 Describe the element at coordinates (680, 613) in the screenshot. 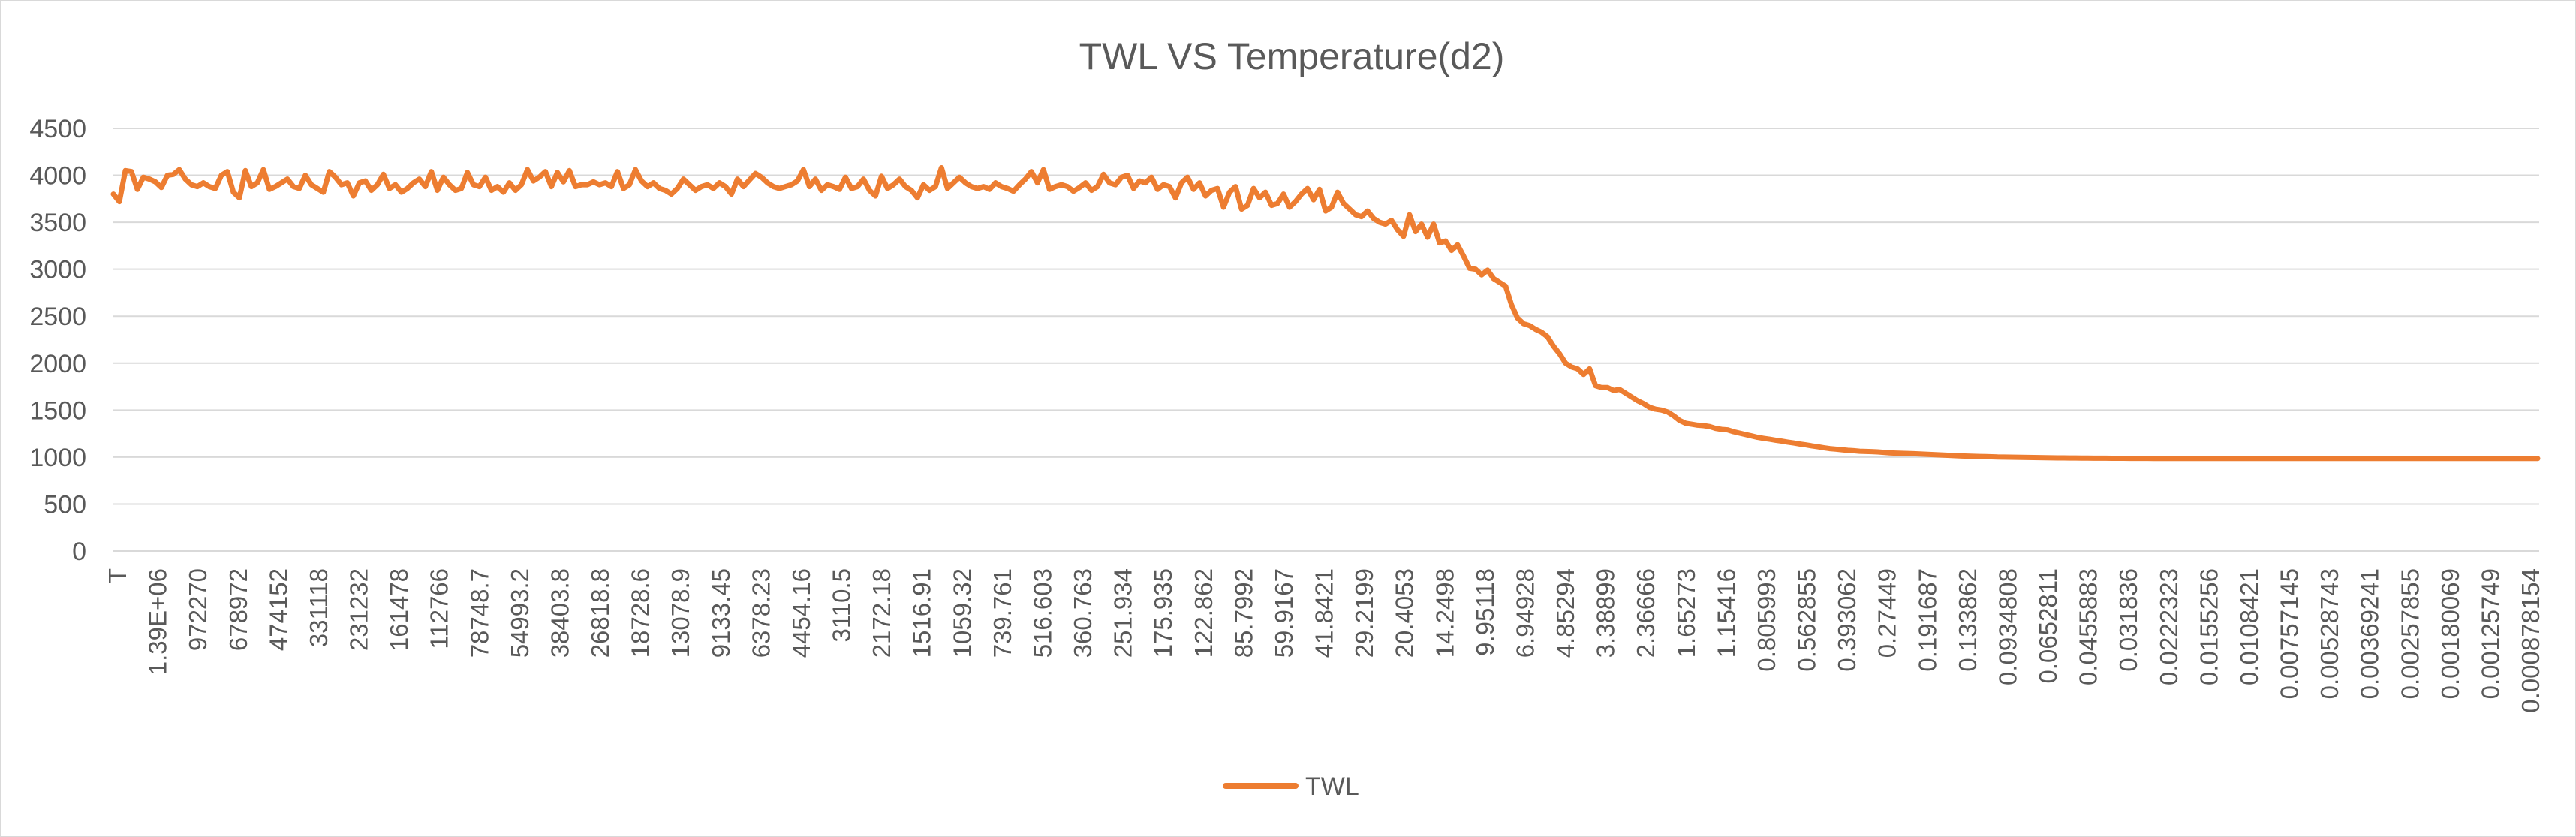

I see `x-tick-label: 13078.9` at that location.